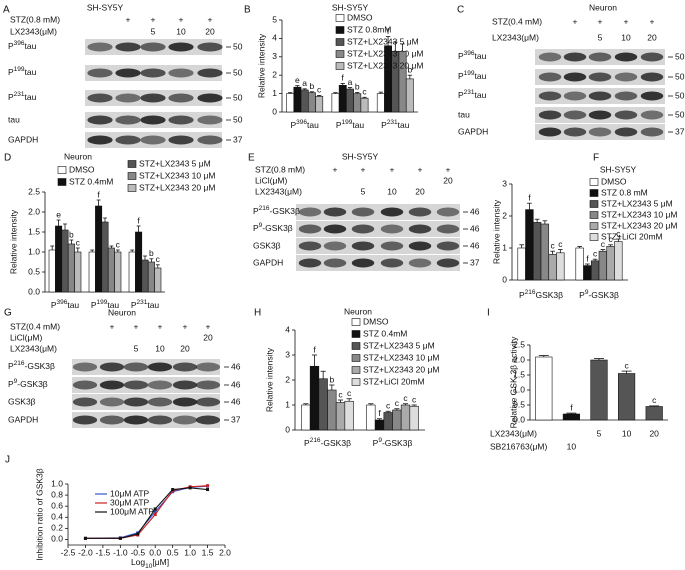 This screenshot has height=570, width=685. I want to click on row-label-part: 199, so click(19, 69).